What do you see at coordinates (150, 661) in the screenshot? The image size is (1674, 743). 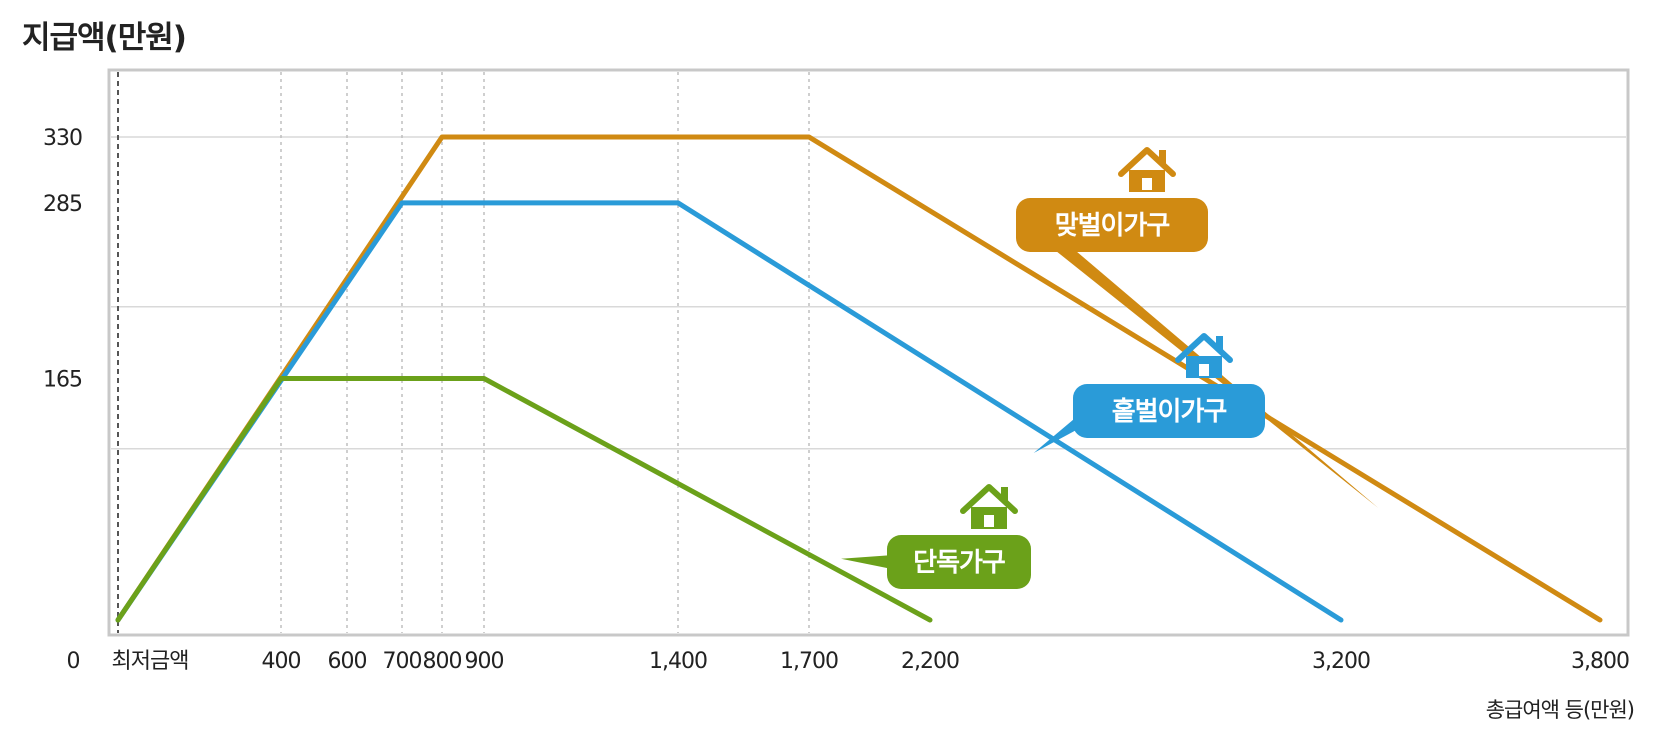 I see `x-first-label: 최저금액` at bounding box center [150, 661].